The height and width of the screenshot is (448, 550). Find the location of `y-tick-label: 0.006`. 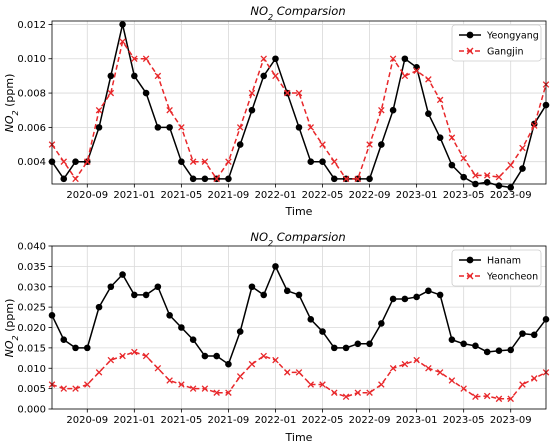

y-tick-label: 0.006 is located at coordinates (31, 128).